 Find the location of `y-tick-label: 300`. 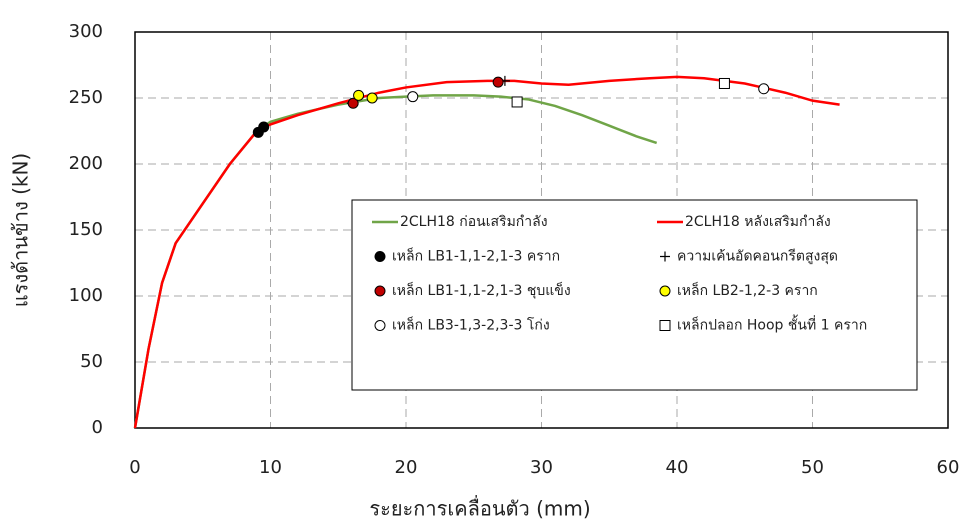

y-tick-label: 300 is located at coordinates (86, 31).